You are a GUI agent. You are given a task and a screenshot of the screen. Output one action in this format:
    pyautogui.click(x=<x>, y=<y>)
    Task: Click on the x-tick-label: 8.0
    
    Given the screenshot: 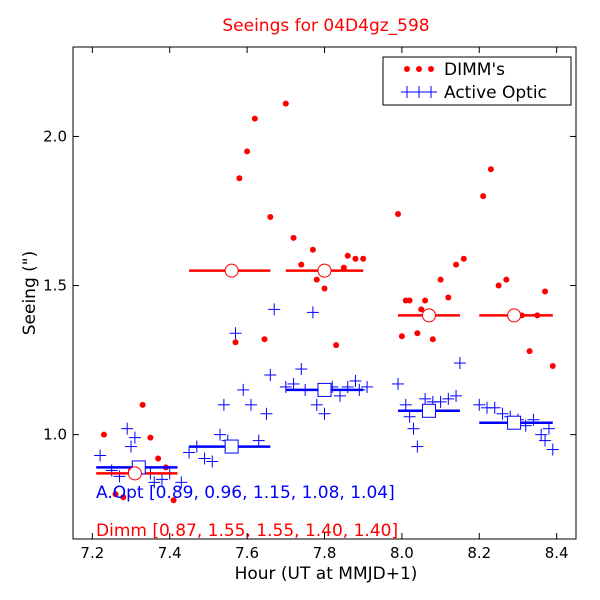 What is the action you would take?
    pyautogui.click(x=402, y=553)
    